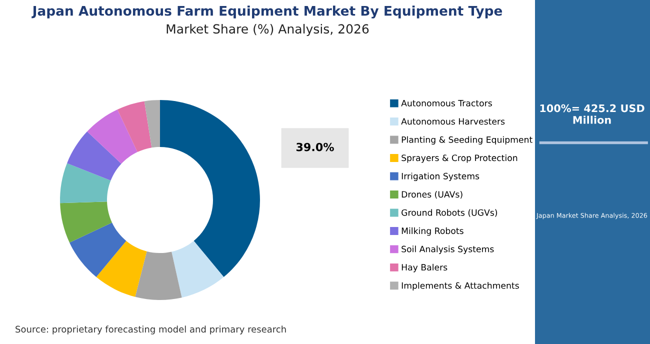 The height and width of the screenshot is (344, 650). Describe the element at coordinates (592, 114) in the screenshot. I see `text: 100%= 425.2 USD Million` at that location.